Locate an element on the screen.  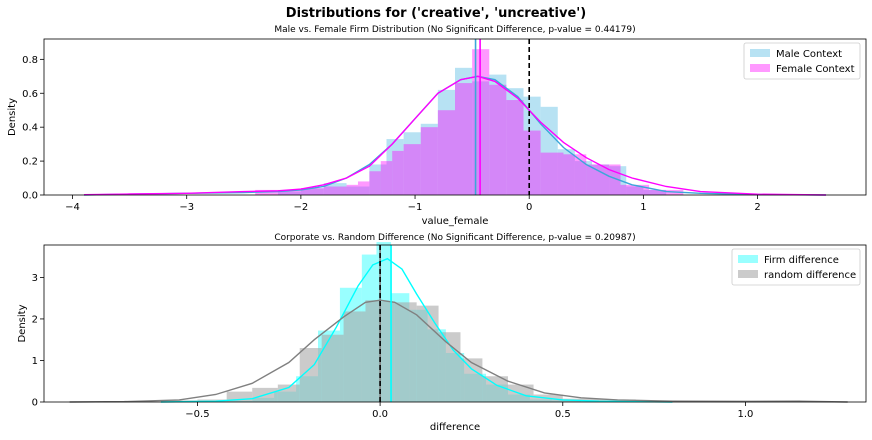
x-tick-label: −0.5 is located at coordinates (197, 414).